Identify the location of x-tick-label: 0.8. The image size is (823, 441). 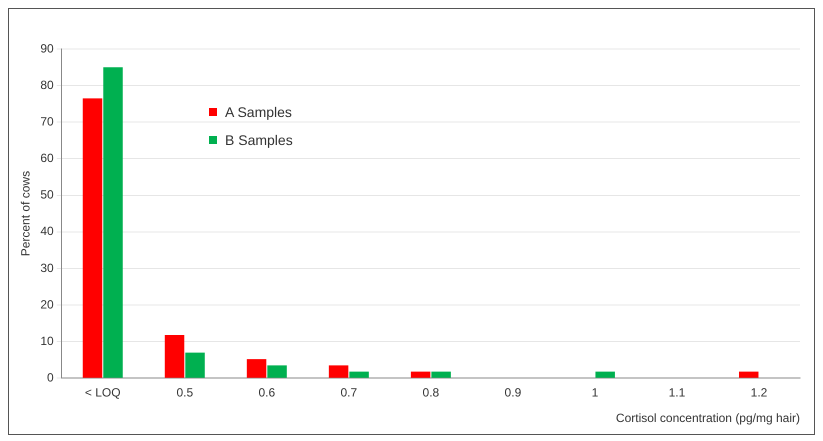
(431, 393).